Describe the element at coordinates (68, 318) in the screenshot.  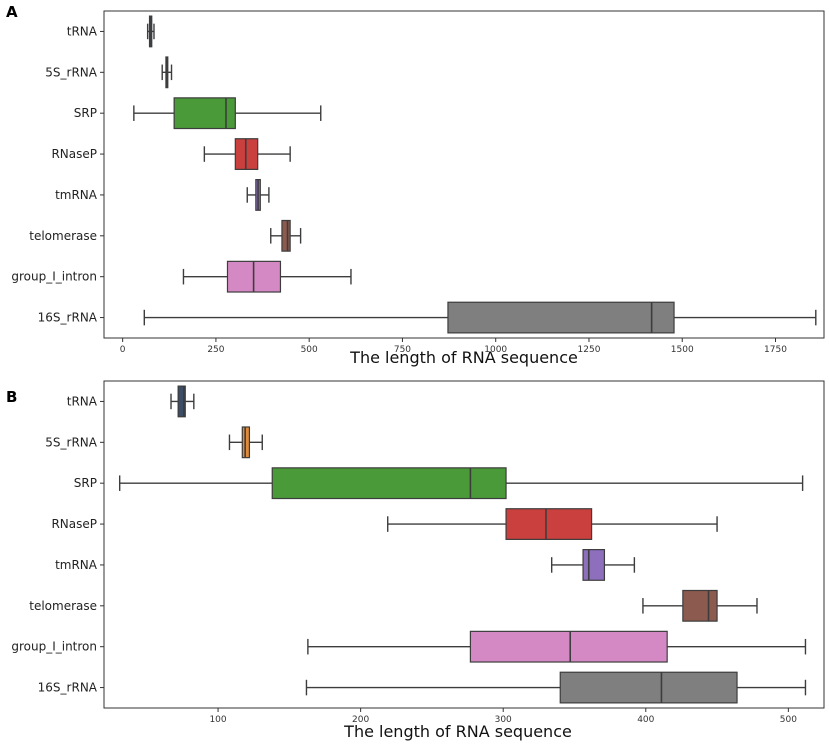
I see `panel-a-16s-rrna-label: 16S_rRNA` at that location.